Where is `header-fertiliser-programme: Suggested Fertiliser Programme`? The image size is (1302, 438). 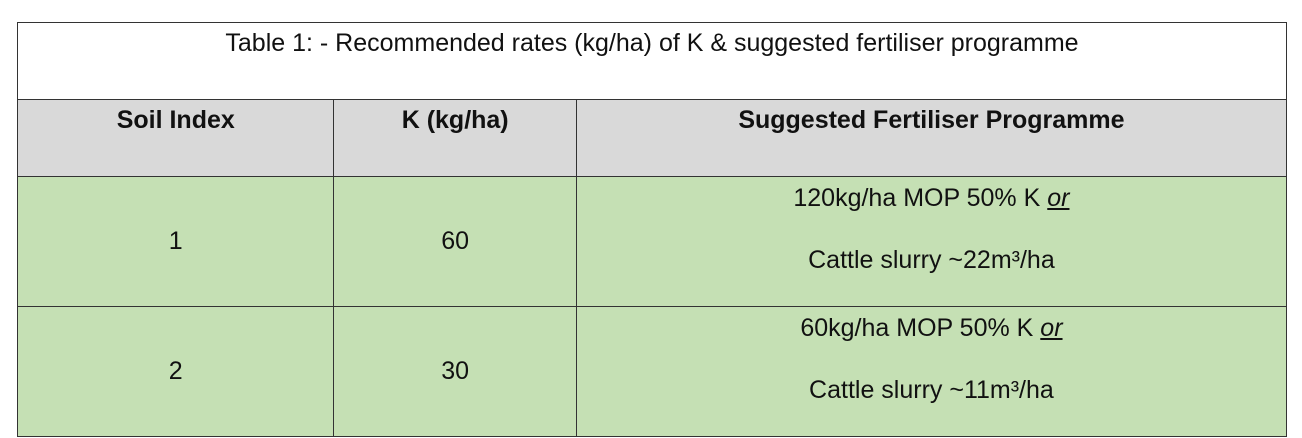 header-fertiliser-programme: Suggested Fertiliser Programme is located at coordinates (931, 138).